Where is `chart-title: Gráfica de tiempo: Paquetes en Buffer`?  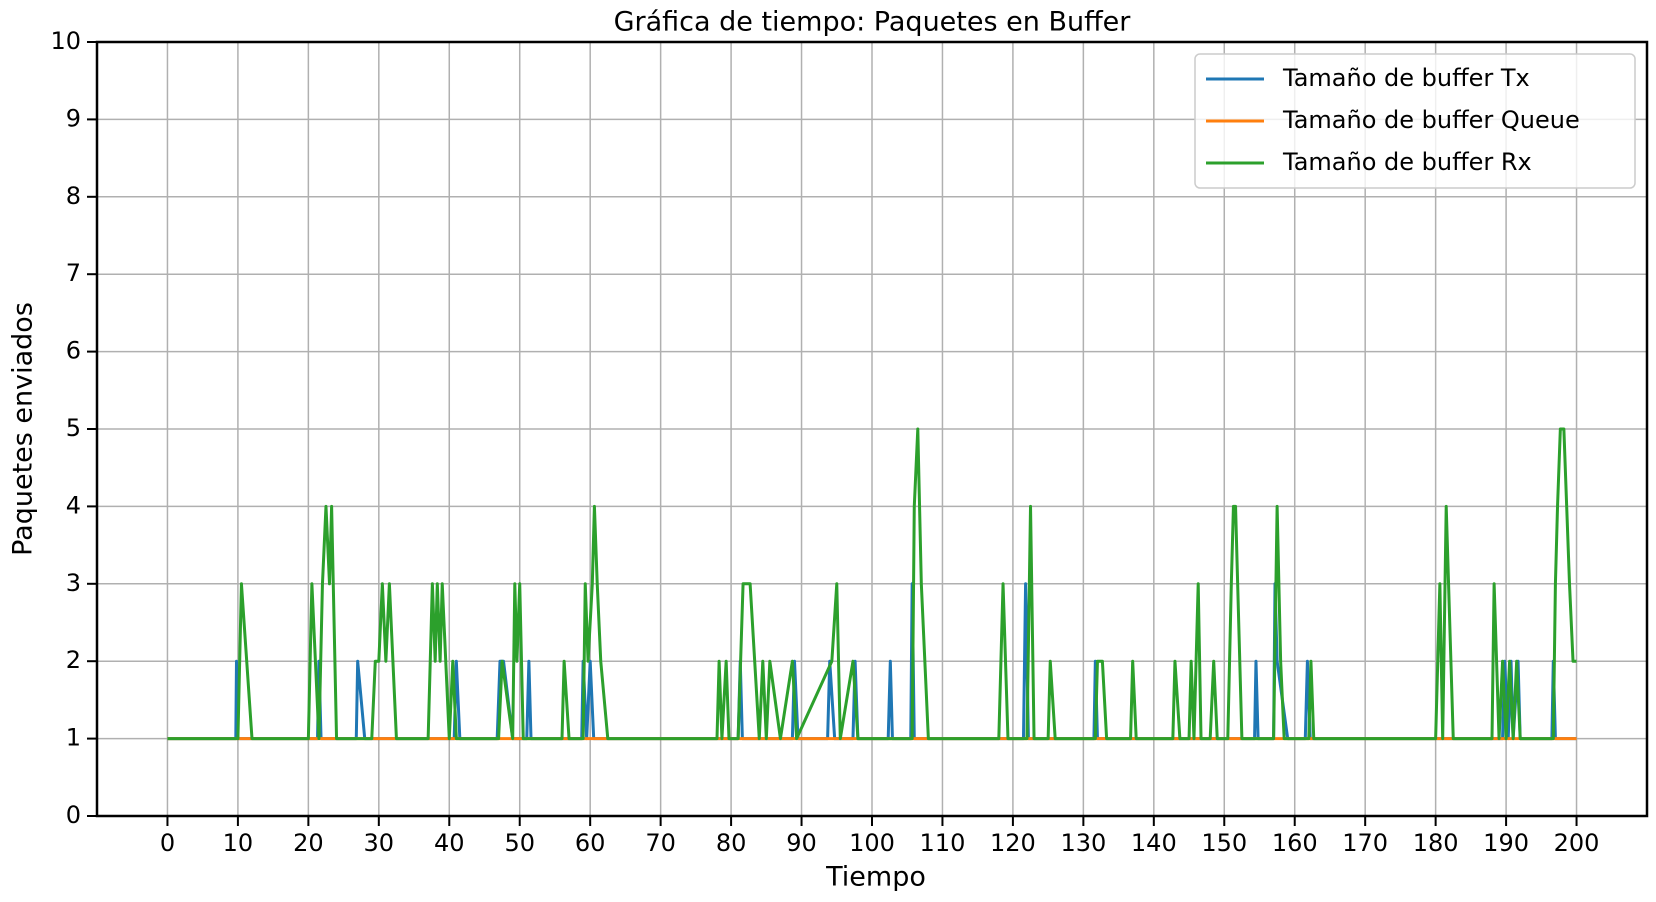
chart-title: Gráfica de tiempo: Paquetes en Buffer is located at coordinates (873, 22).